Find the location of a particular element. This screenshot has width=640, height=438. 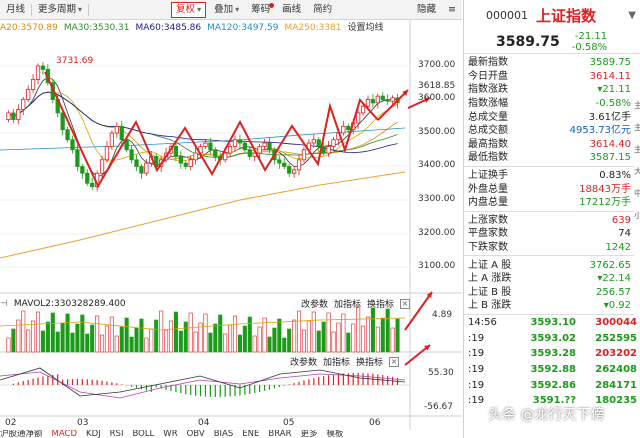

side-tab: 大 is located at coordinates (637, 171).